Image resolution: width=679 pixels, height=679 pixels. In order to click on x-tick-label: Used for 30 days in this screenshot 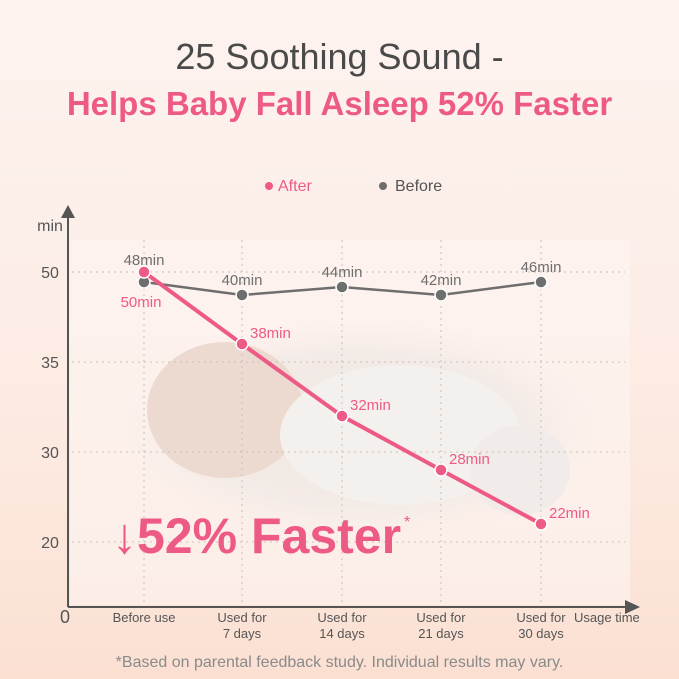, I will do `click(541, 625)`.